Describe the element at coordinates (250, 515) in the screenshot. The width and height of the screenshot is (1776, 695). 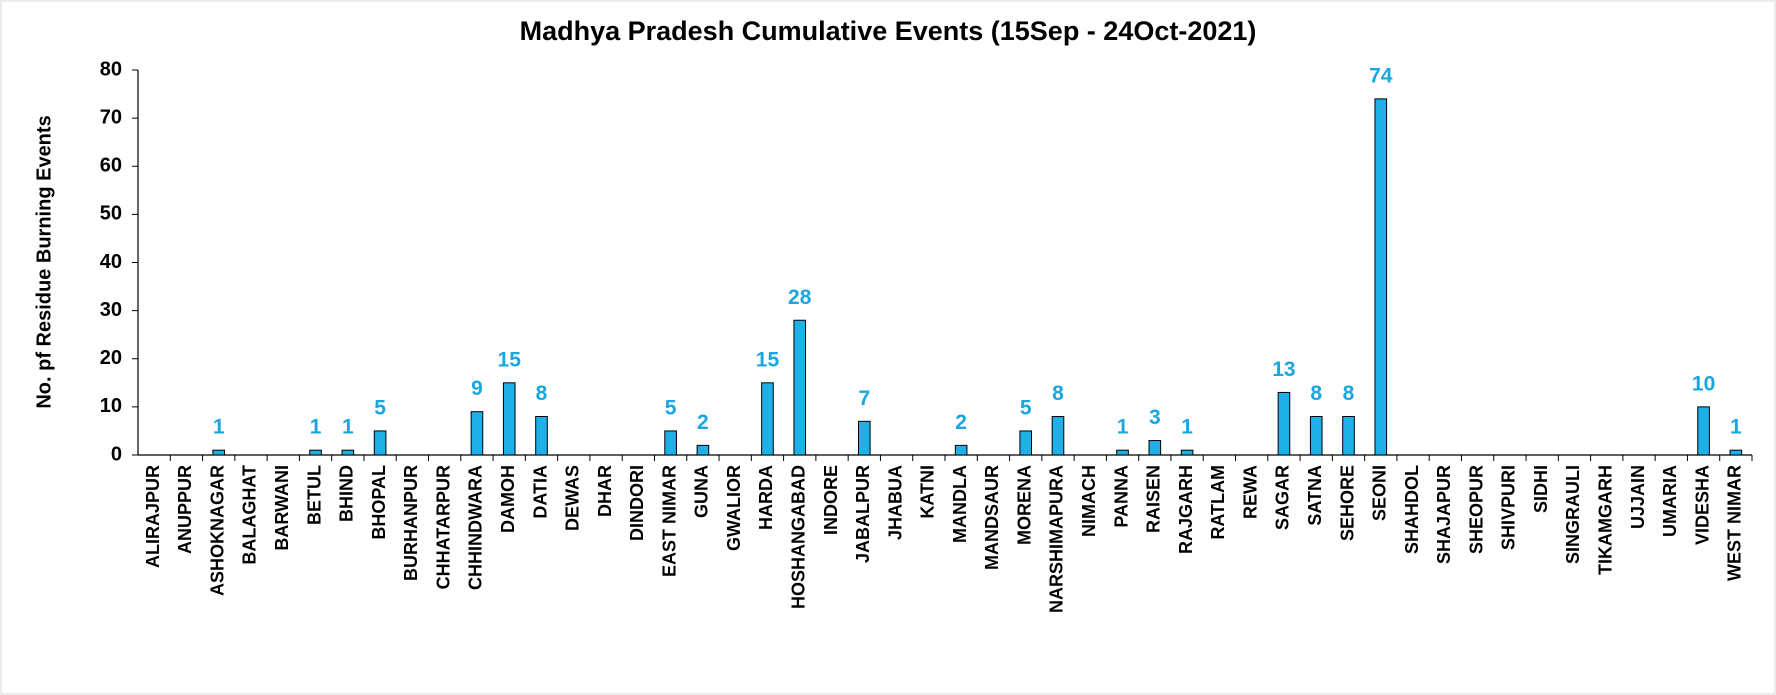
I see `x-tick-label: BALAGHAT` at that location.